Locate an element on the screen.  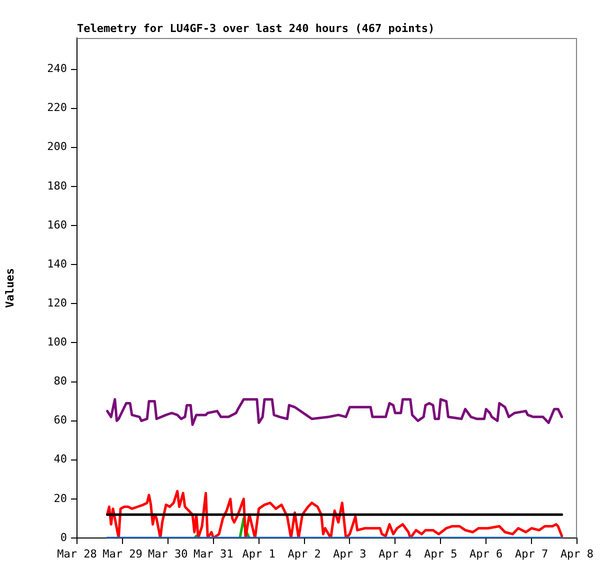
y-tick-label: 0 is located at coordinates (63, 537).